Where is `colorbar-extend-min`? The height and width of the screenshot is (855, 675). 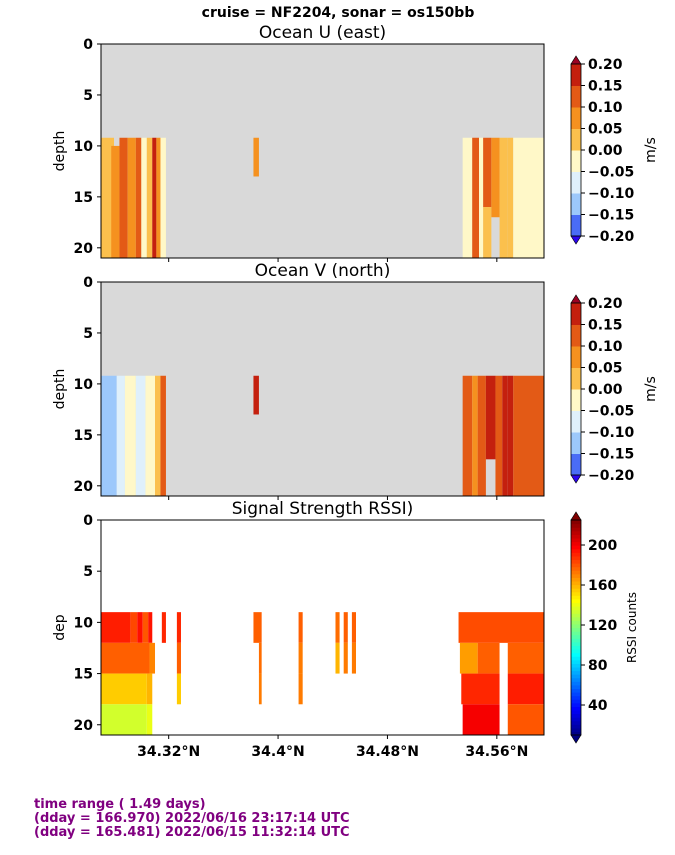
colorbar-extend-min is located at coordinates (576, 479).